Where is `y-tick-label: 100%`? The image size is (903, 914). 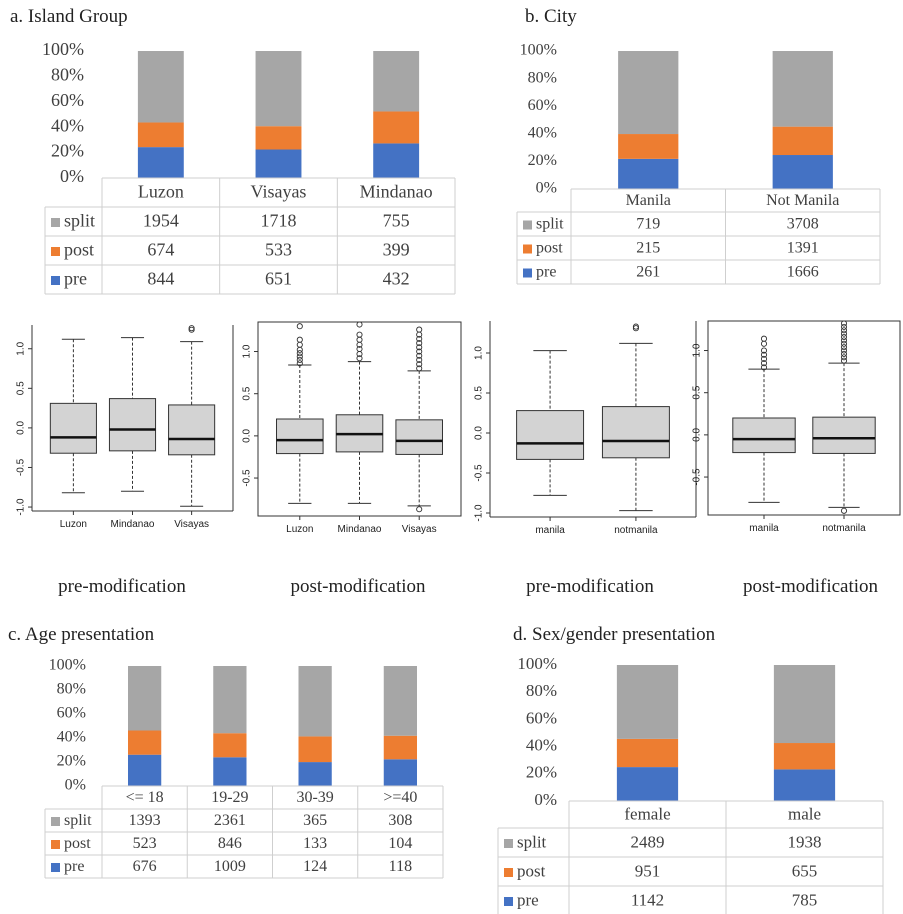
y-tick-label: 100% is located at coordinates (63, 49).